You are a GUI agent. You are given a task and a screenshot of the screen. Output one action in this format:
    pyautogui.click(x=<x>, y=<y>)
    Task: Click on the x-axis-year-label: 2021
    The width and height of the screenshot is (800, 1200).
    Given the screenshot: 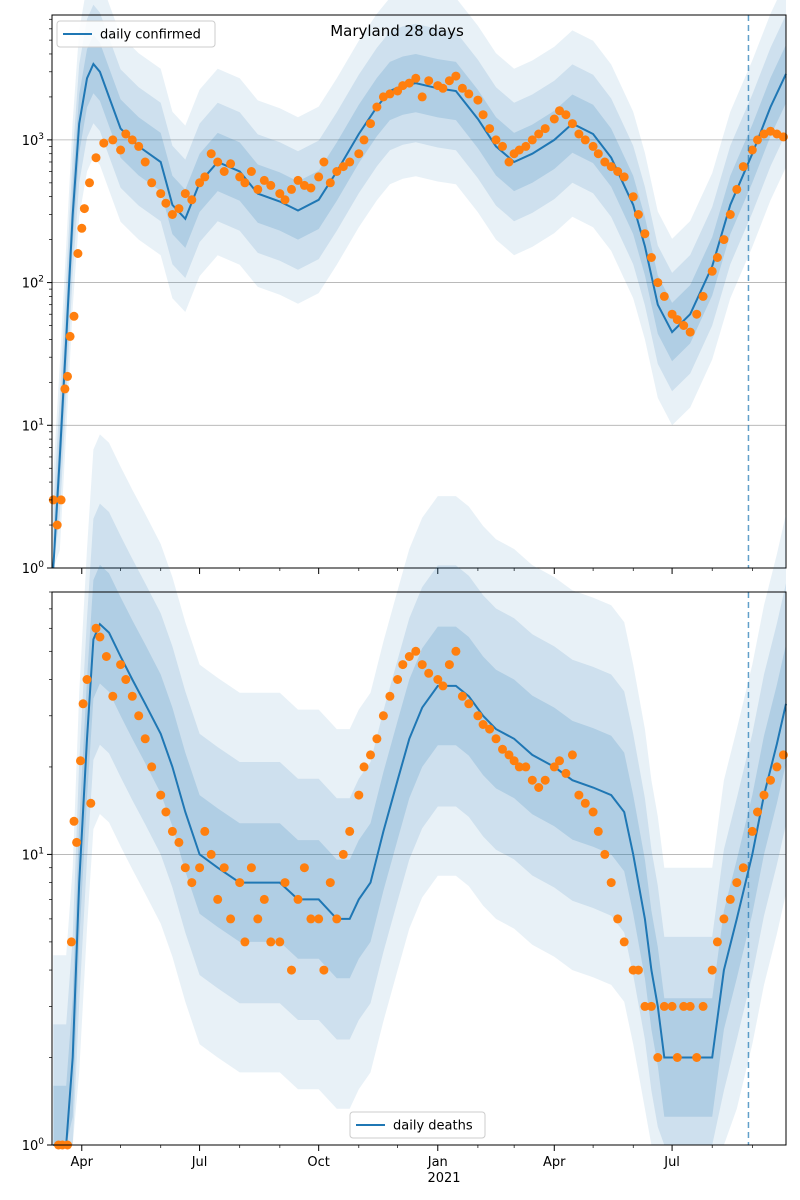 What is the action you would take?
    pyautogui.click(x=443, y=1178)
    